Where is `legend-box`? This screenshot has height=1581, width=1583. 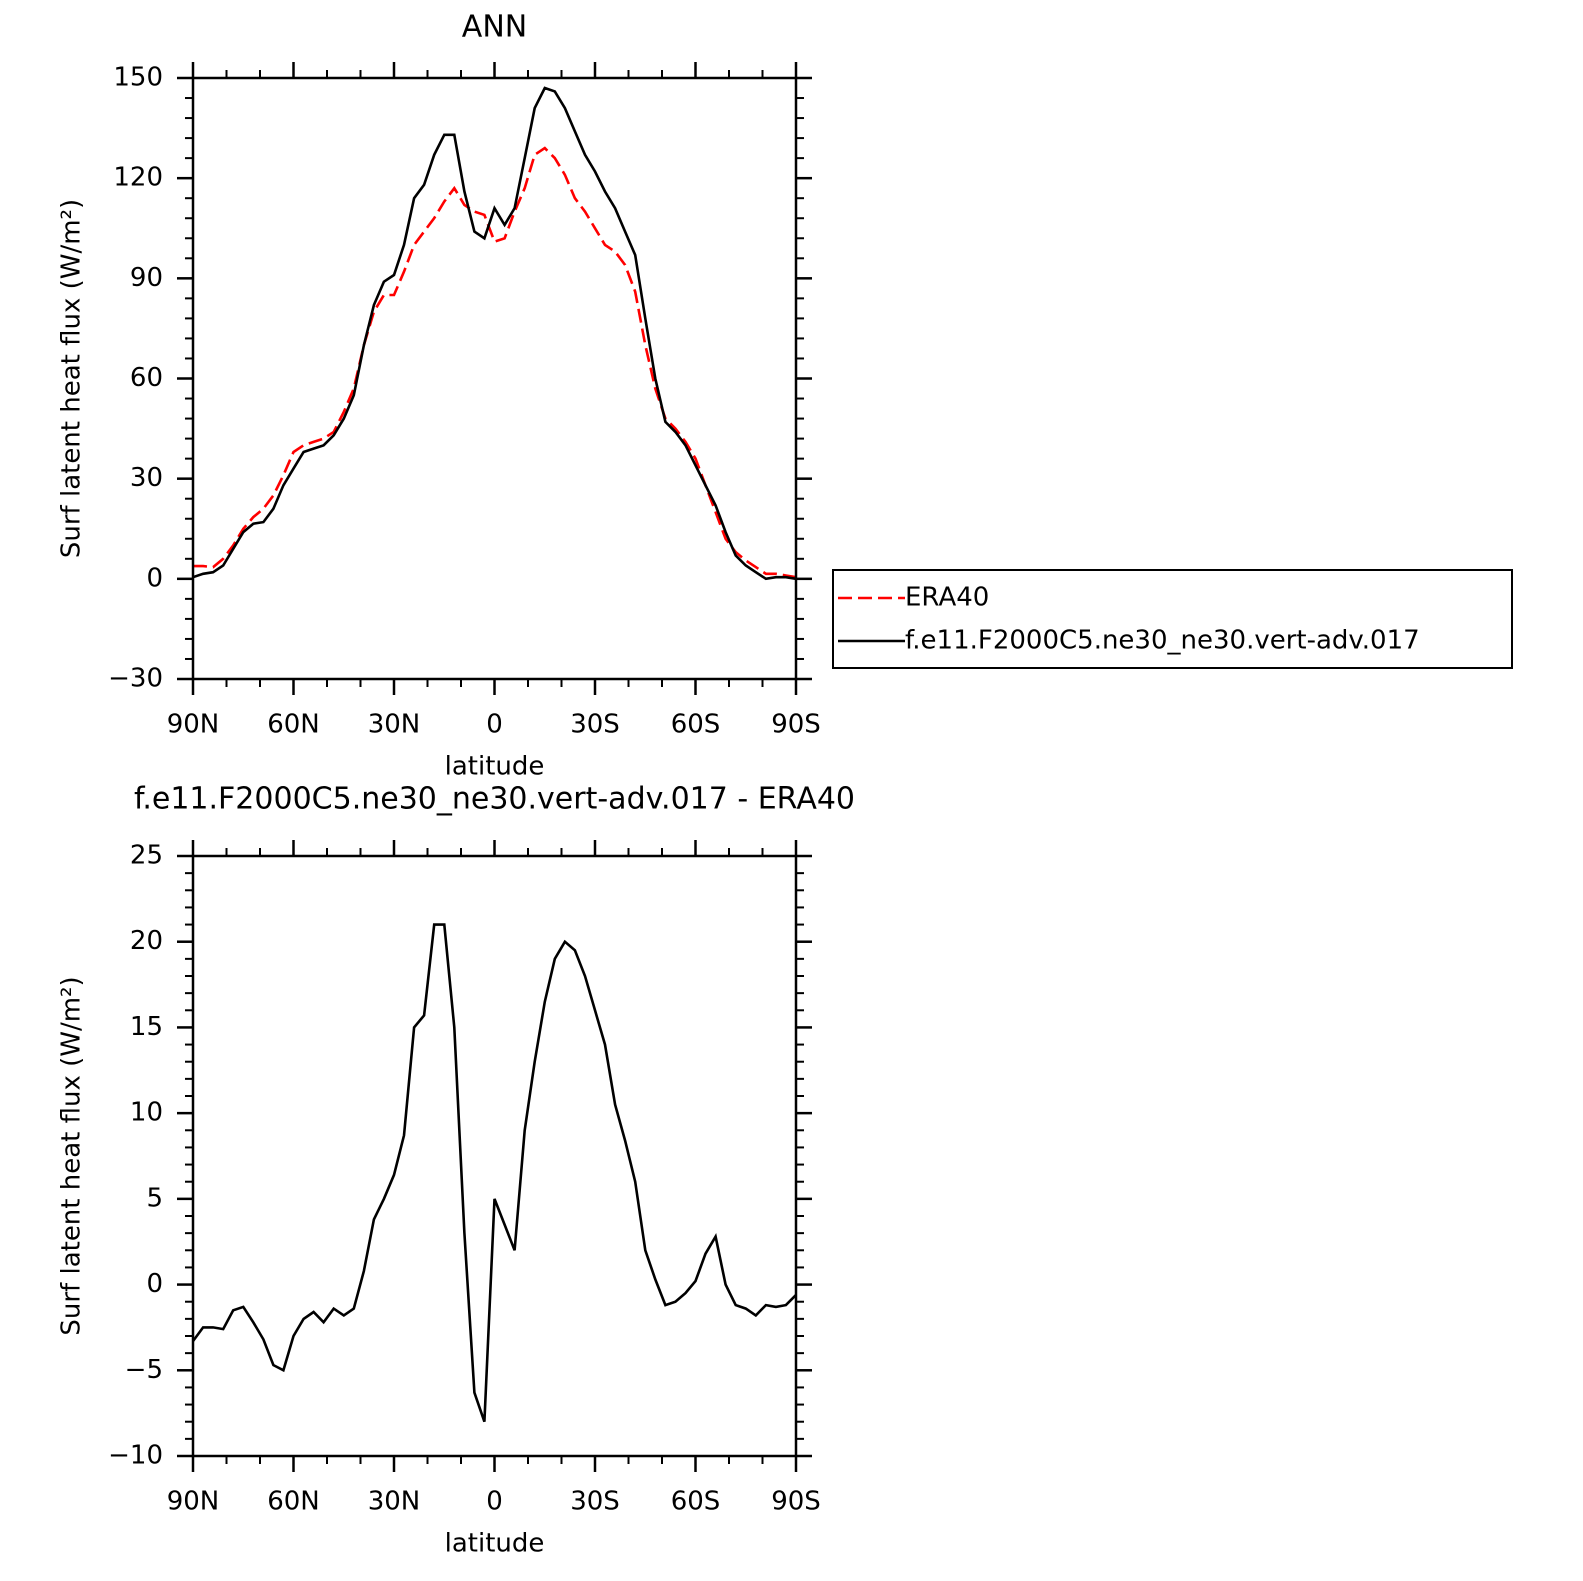
legend-box is located at coordinates (1172, 619).